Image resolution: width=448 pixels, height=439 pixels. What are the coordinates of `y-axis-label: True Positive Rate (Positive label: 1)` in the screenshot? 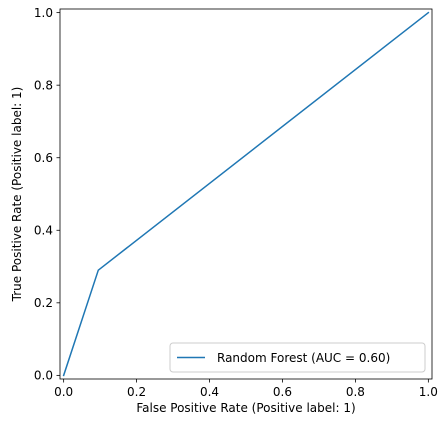 It's located at (17, 195).